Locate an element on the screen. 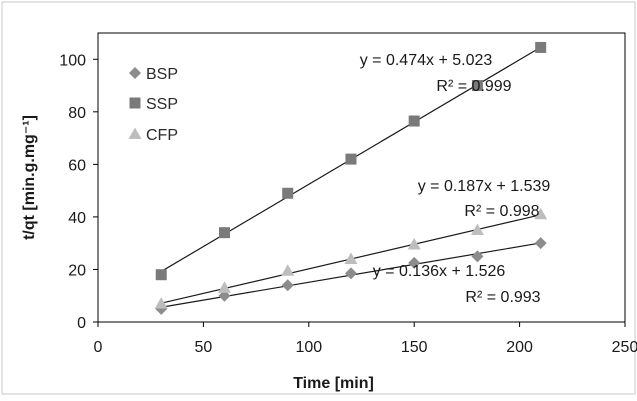 This screenshot has height=401, width=637. y-tick-label: 0 is located at coordinates (81, 323).